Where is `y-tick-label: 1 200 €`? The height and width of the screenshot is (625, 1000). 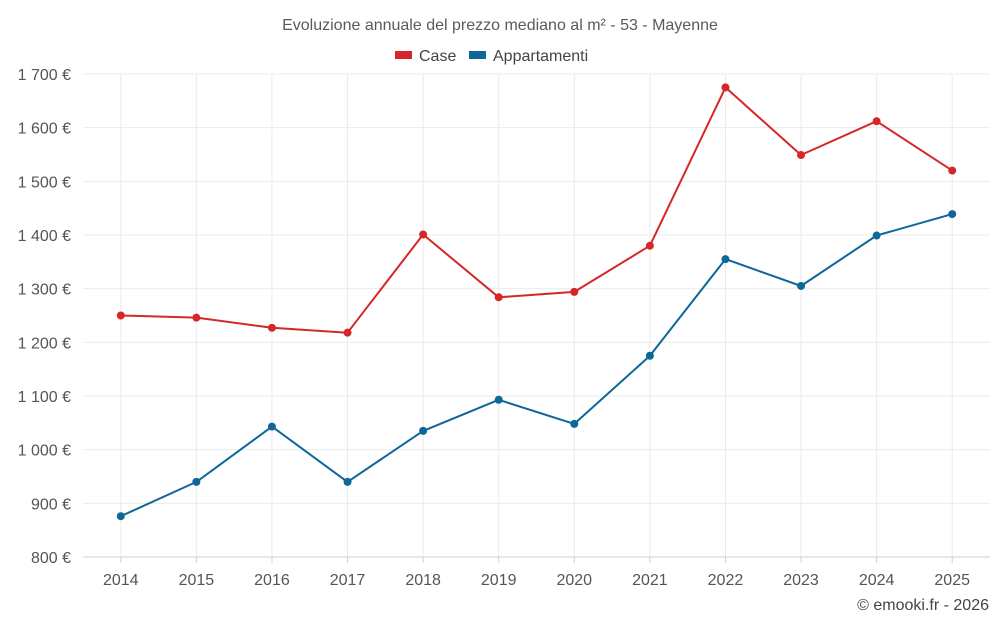
y-tick-label: 1 200 € is located at coordinates (44, 343).